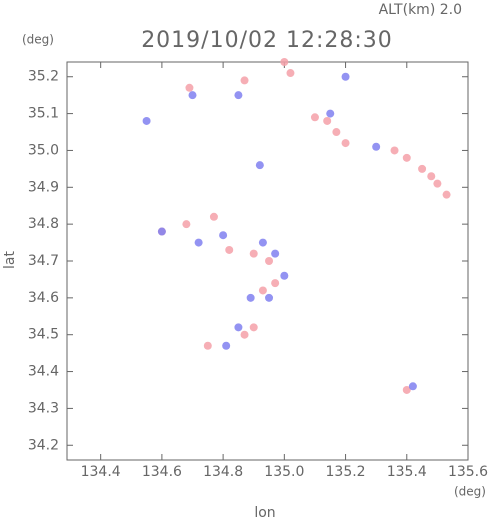  I want to click on y-tick-label: 35.2, so click(43, 77).